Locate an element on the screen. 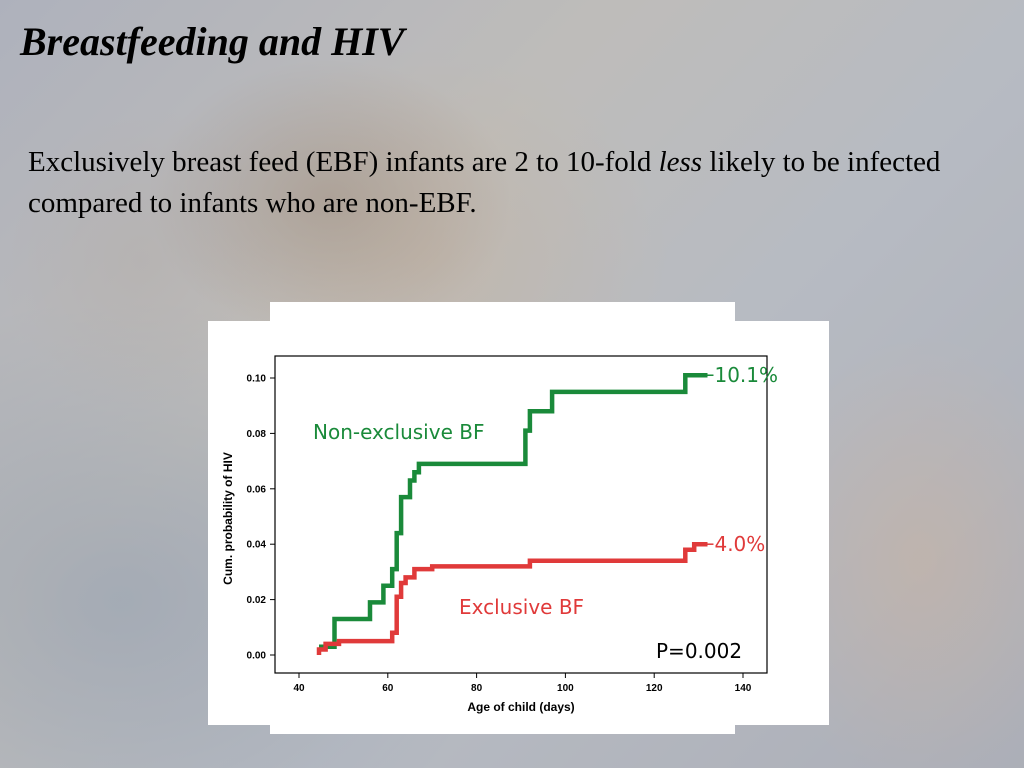  x-tick-label: 80 is located at coordinates (477, 688).